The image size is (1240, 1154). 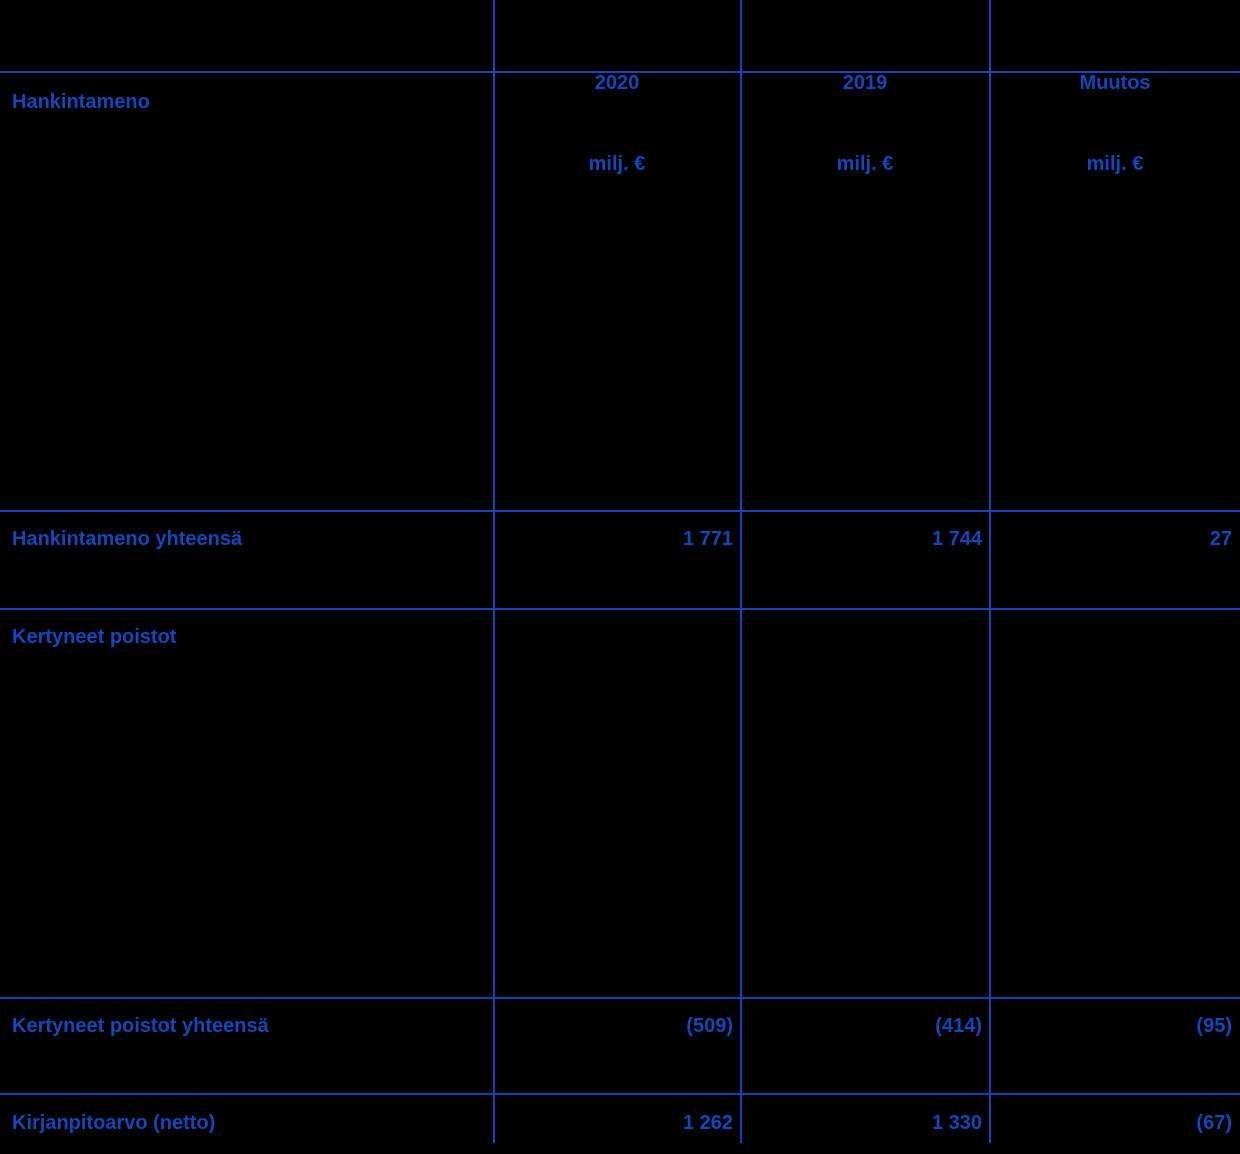 I want to click on column-year-label: 2019, so click(x=865, y=83).